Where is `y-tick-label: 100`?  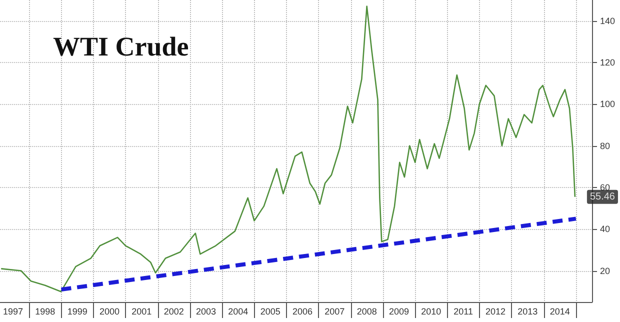
y-tick-label: 100 is located at coordinates (608, 104).